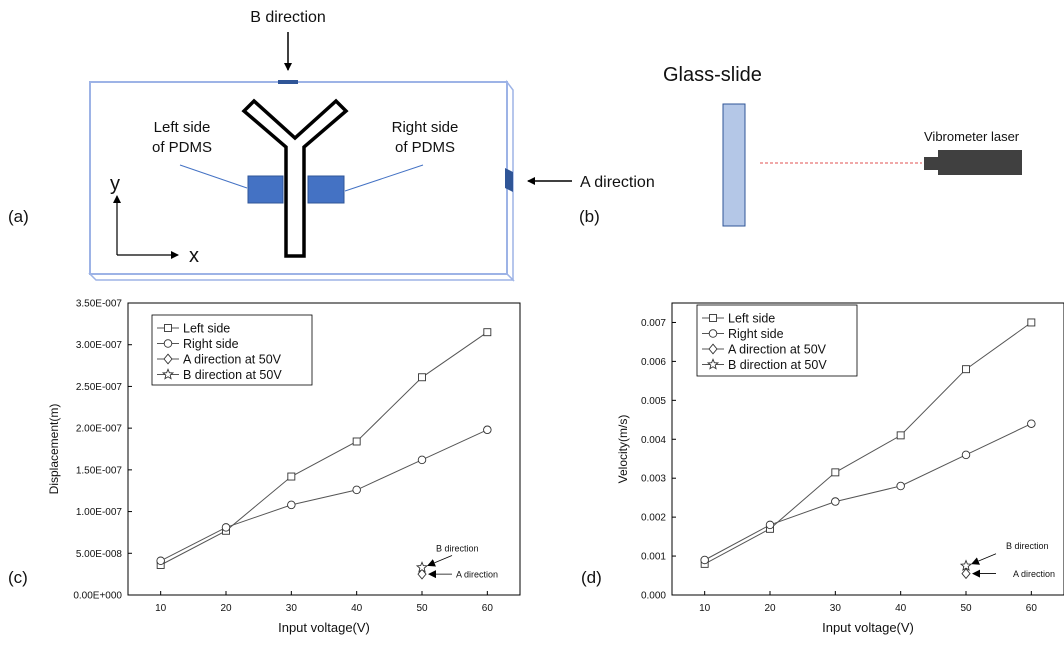 Image resolution: width=1064 pixels, height=645 pixels. What do you see at coordinates (99, 470) in the screenshot?
I see `y-tick-label: 1.50E-007` at bounding box center [99, 470].